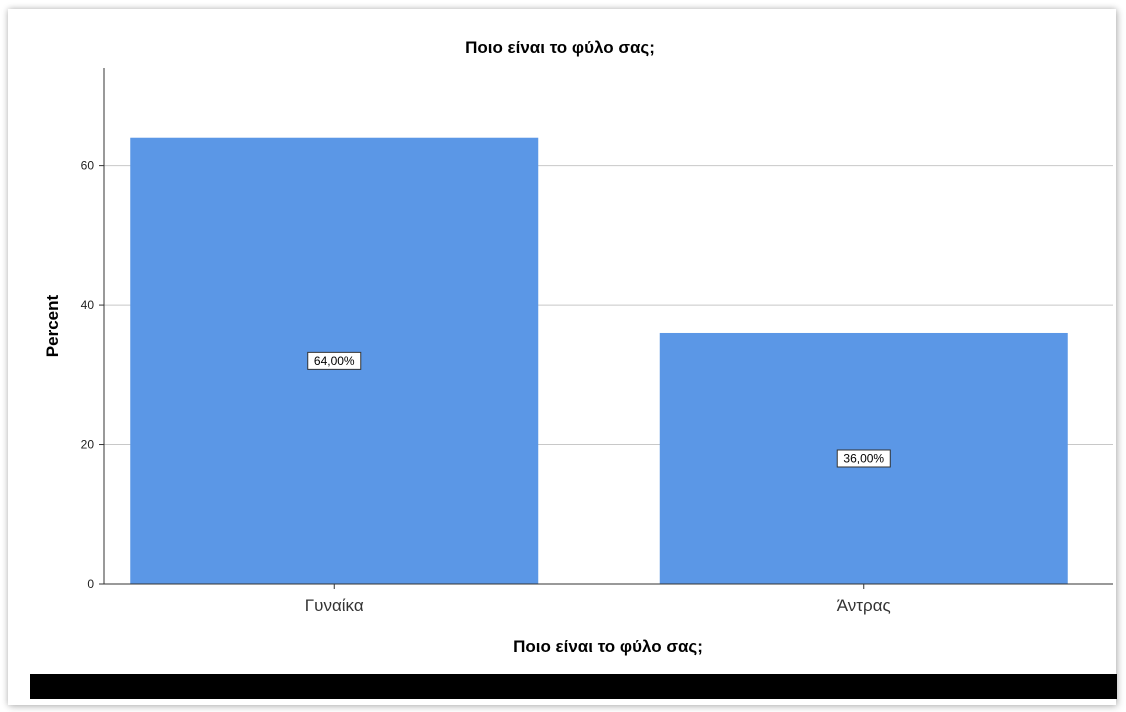  Describe the element at coordinates (864, 605) in the screenshot. I see `x-category-label: Άντρας` at that location.